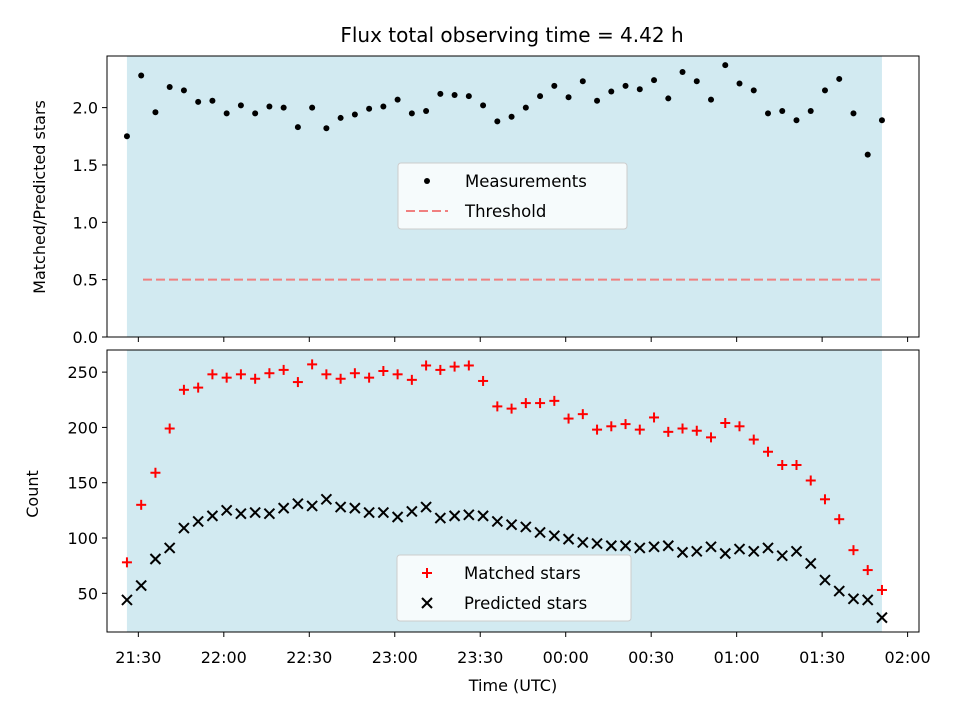 Image resolution: width=960 pixels, height=724 pixels. What do you see at coordinates (85, 165) in the screenshot?
I see `top-y-tick-label: 1.5` at bounding box center [85, 165].